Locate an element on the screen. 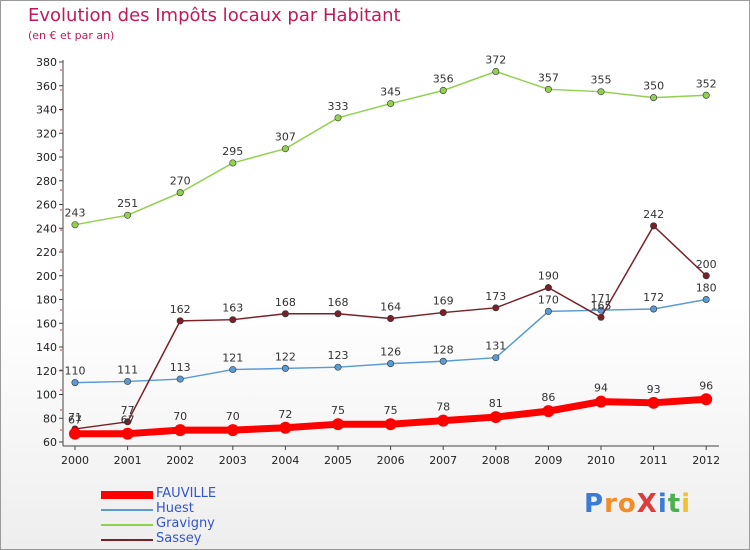 The height and width of the screenshot is (550, 750). logo-letter: r is located at coordinates (611, 504).